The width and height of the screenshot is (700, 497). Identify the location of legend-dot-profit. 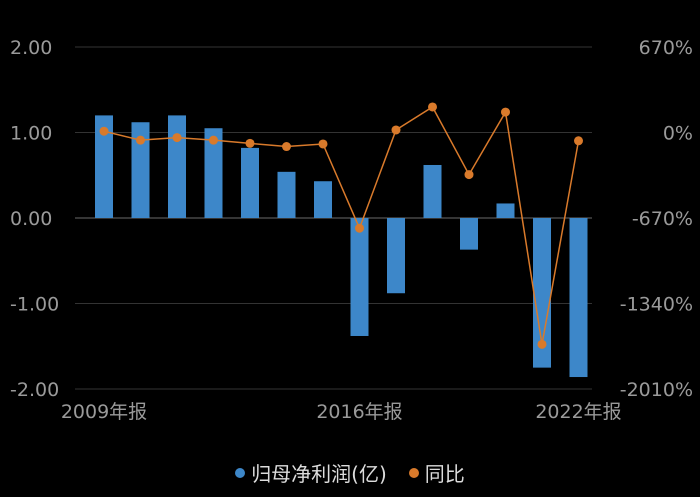
(240, 472).